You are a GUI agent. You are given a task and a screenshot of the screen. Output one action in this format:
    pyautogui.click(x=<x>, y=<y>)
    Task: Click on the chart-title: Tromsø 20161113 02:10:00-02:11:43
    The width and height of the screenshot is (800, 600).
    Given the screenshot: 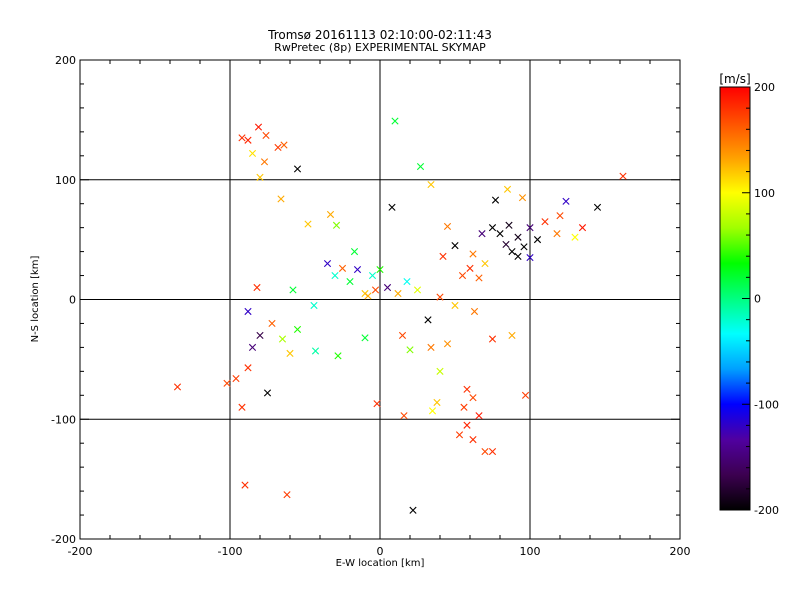 What is the action you would take?
    pyautogui.click(x=379, y=35)
    